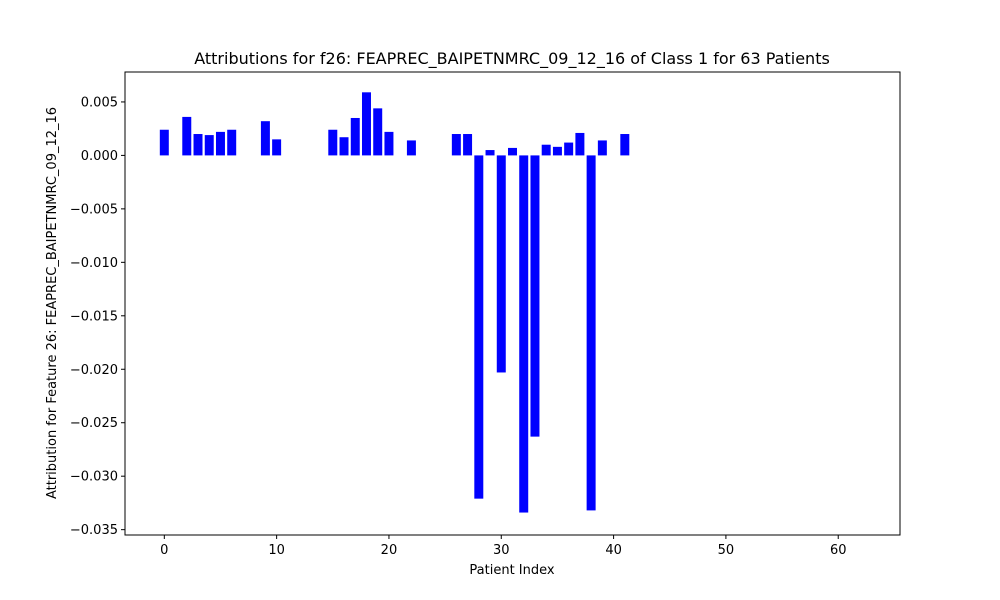 This screenshot has height=600, width=1000. I want to click on x-axis: 0 10 20 30 40 50 60, so click(503, 546).